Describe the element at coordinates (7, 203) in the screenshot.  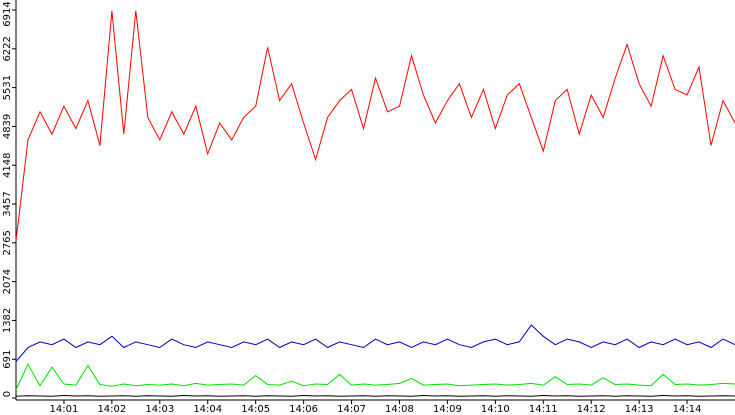
I see `y-tick-label: 3457` at that location.